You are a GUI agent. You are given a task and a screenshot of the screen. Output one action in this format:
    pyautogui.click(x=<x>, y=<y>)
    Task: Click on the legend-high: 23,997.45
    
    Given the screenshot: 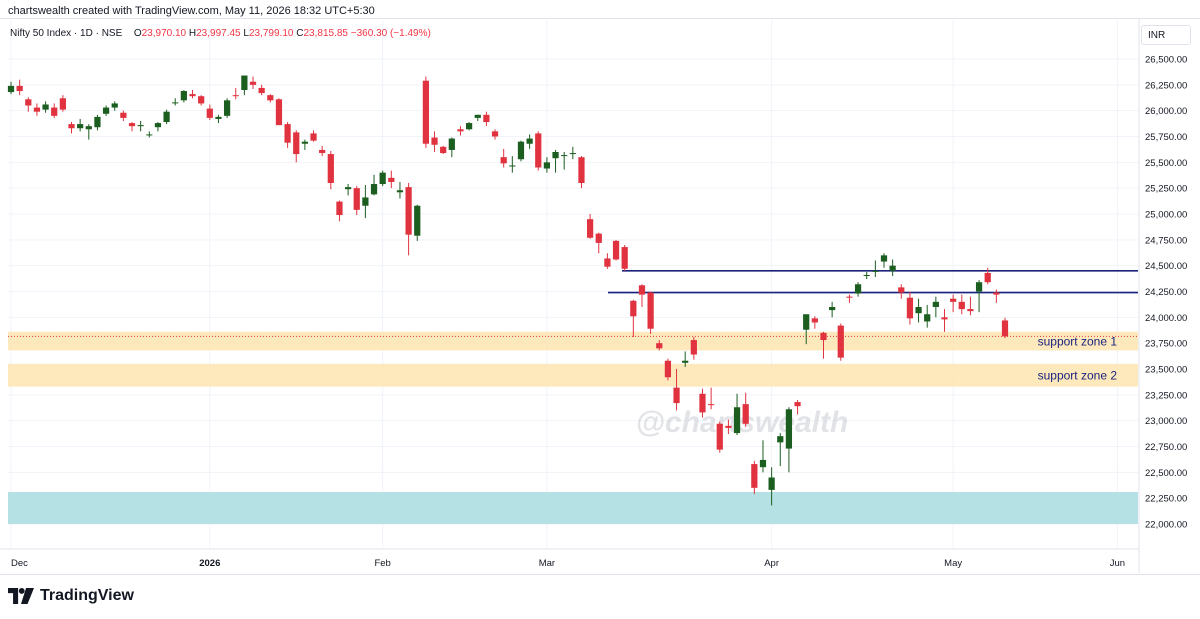 What is the action you would take?
    pyautogui.click(x=218, y=33)
    